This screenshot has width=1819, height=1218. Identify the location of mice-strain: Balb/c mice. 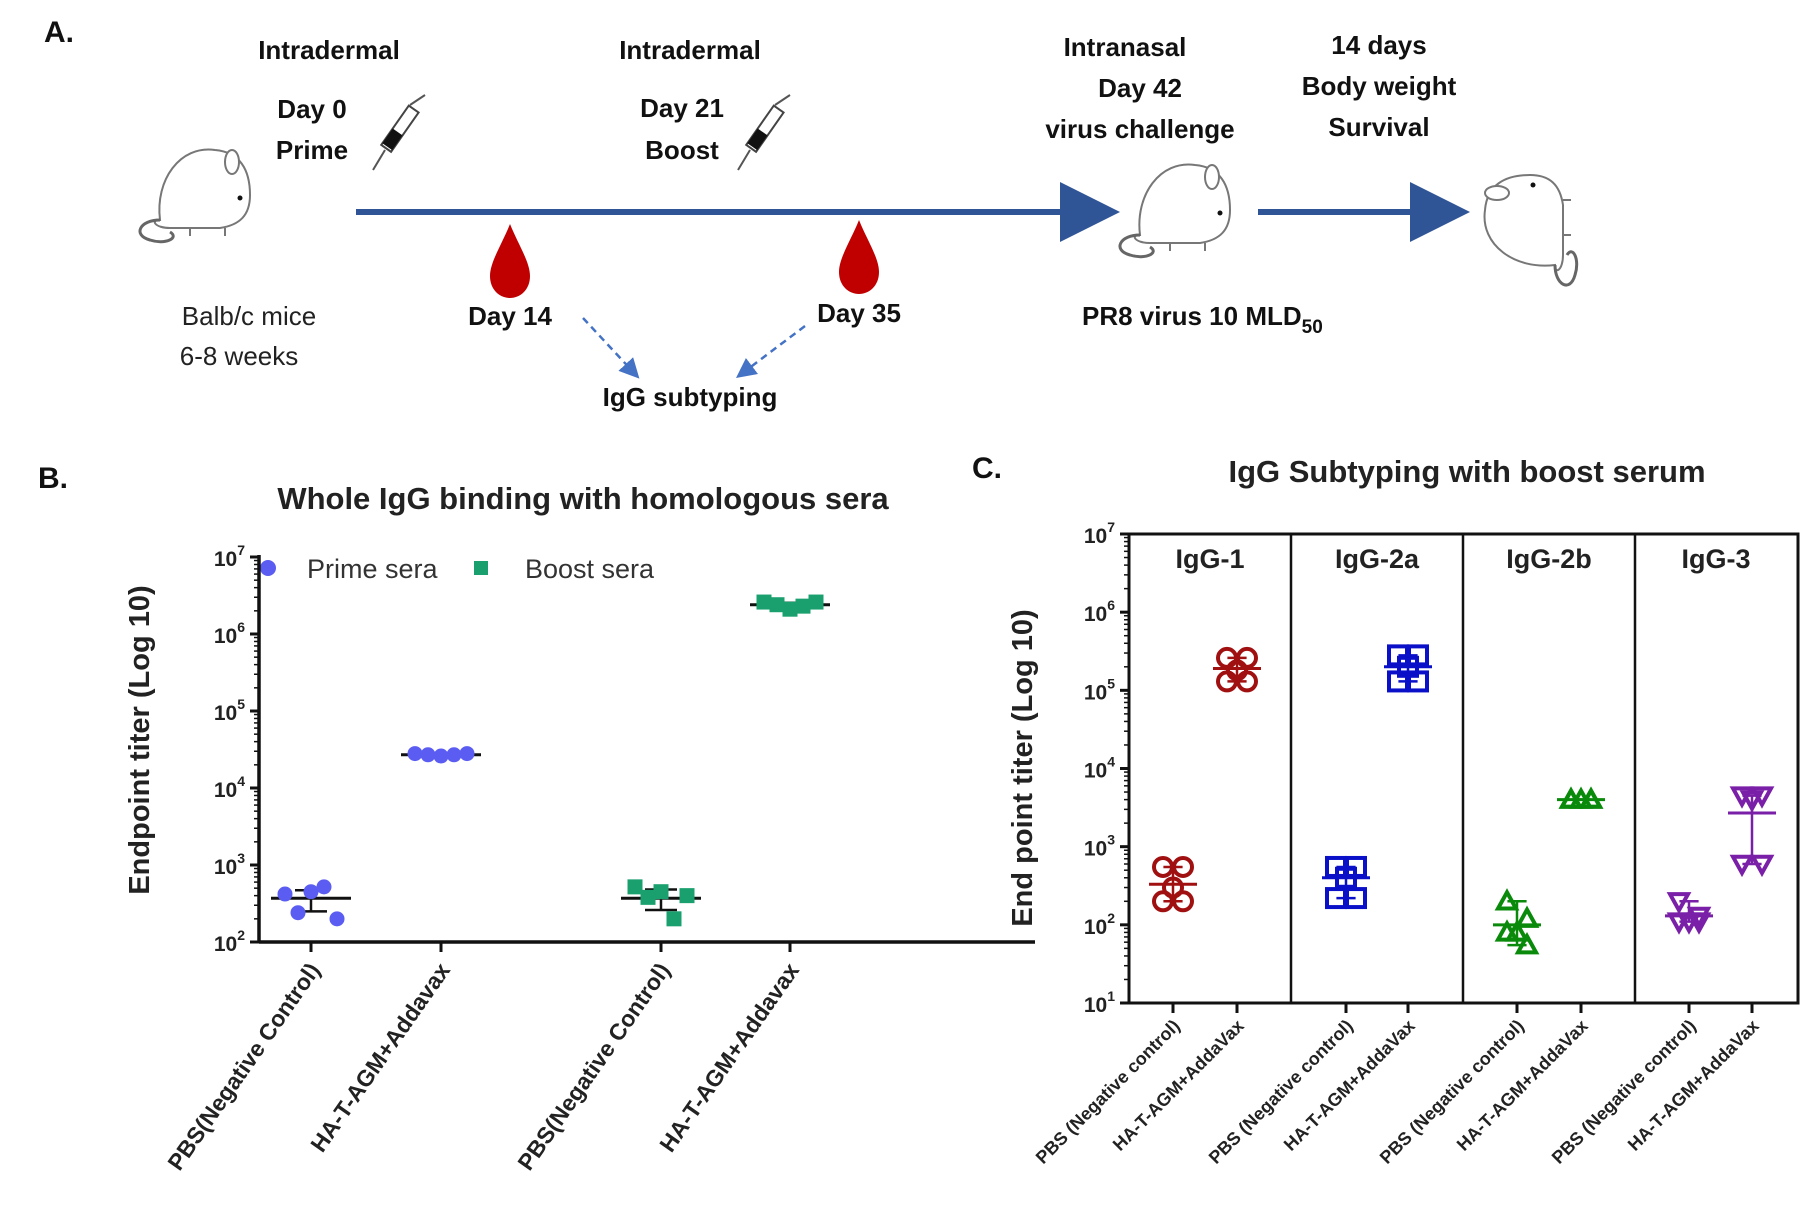
(249, 316).